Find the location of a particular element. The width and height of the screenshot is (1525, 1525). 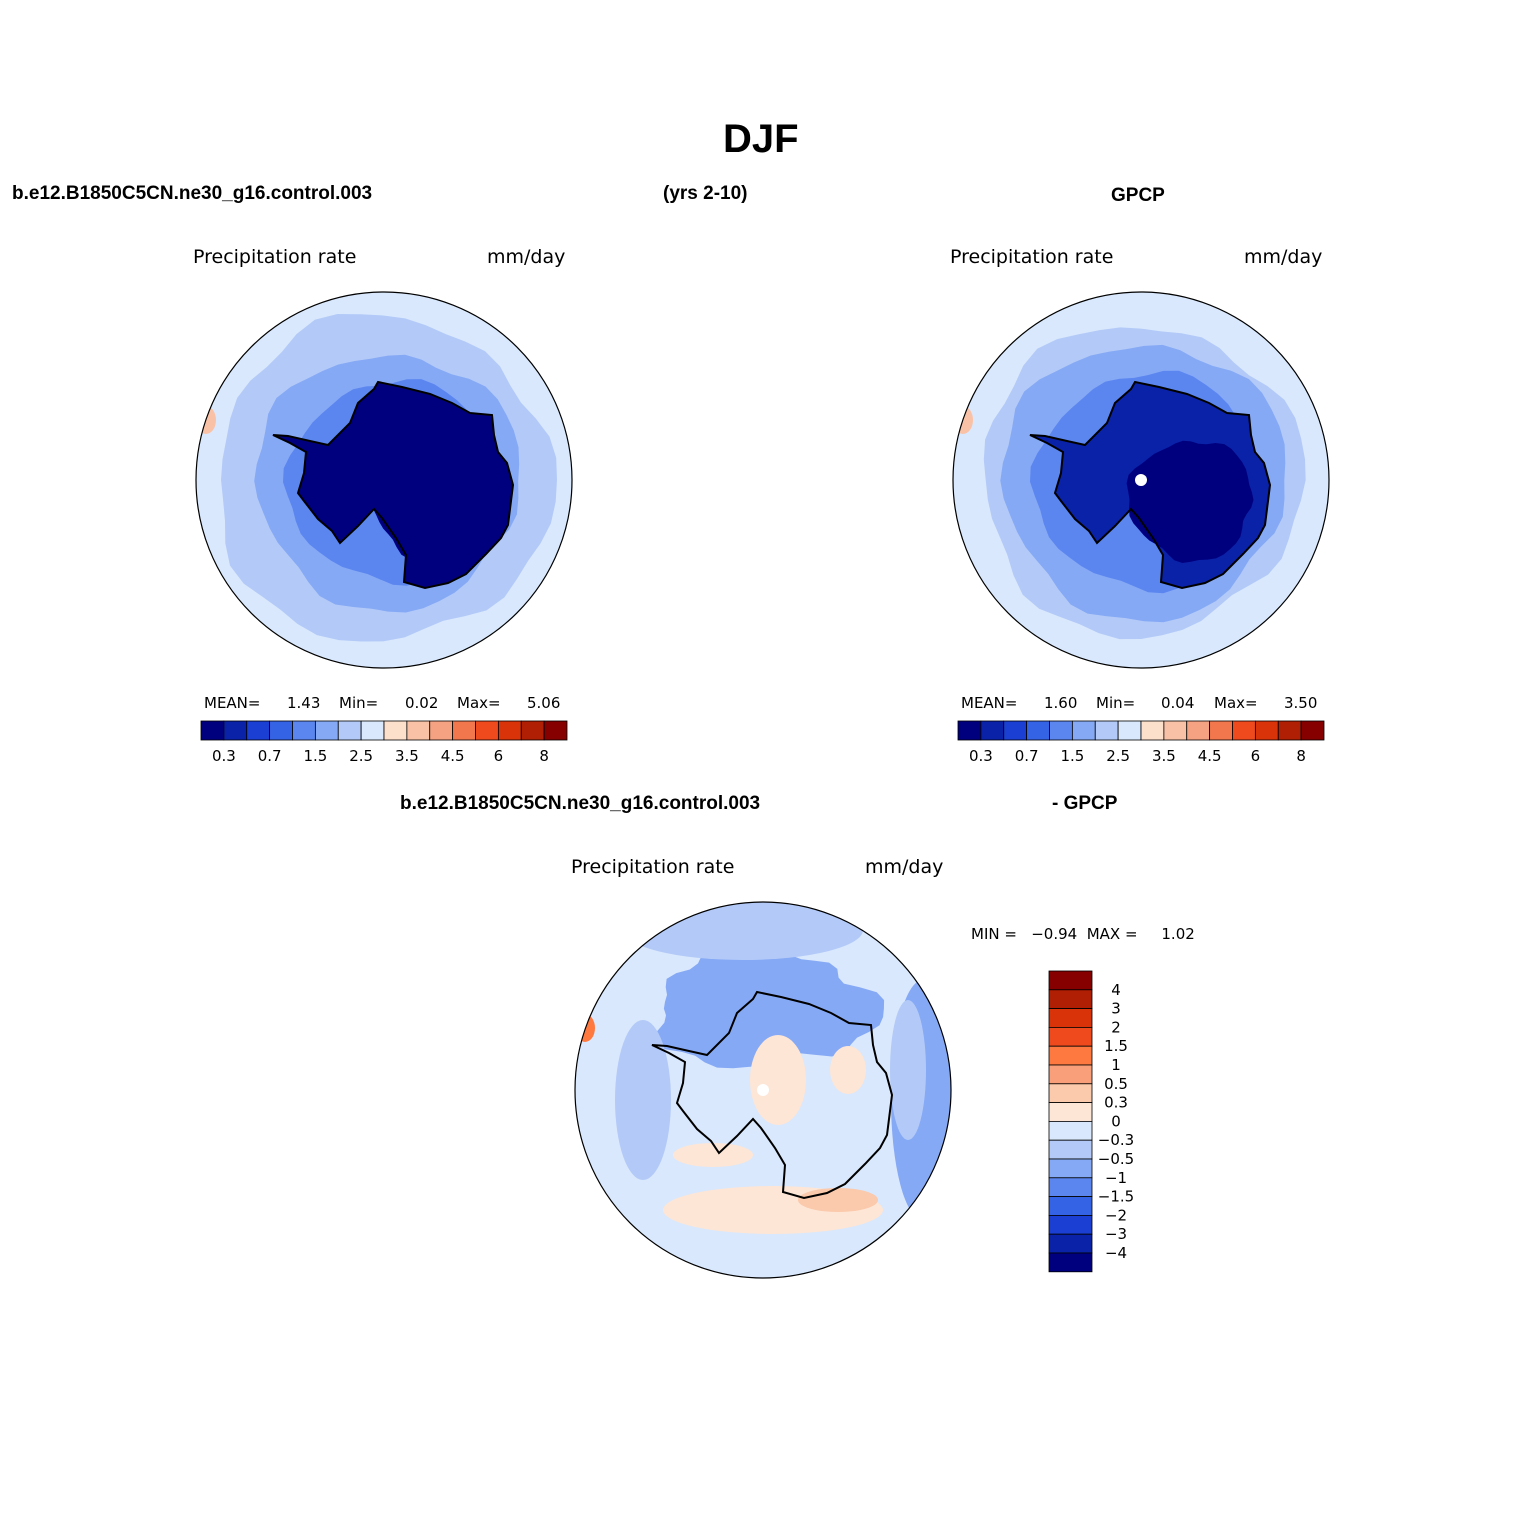

page-title: DJF is located at coordinates (761, 139).